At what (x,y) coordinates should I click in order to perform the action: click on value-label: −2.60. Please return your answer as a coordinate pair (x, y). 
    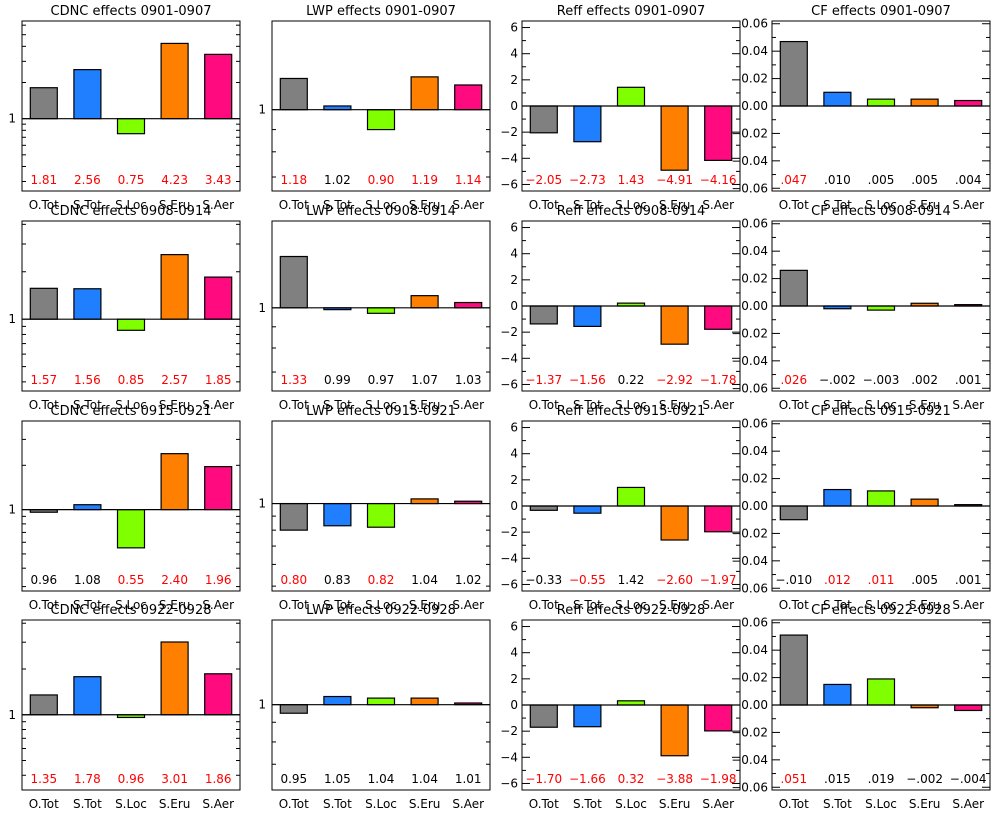
    Looking at the image, I should click on (674, 580).